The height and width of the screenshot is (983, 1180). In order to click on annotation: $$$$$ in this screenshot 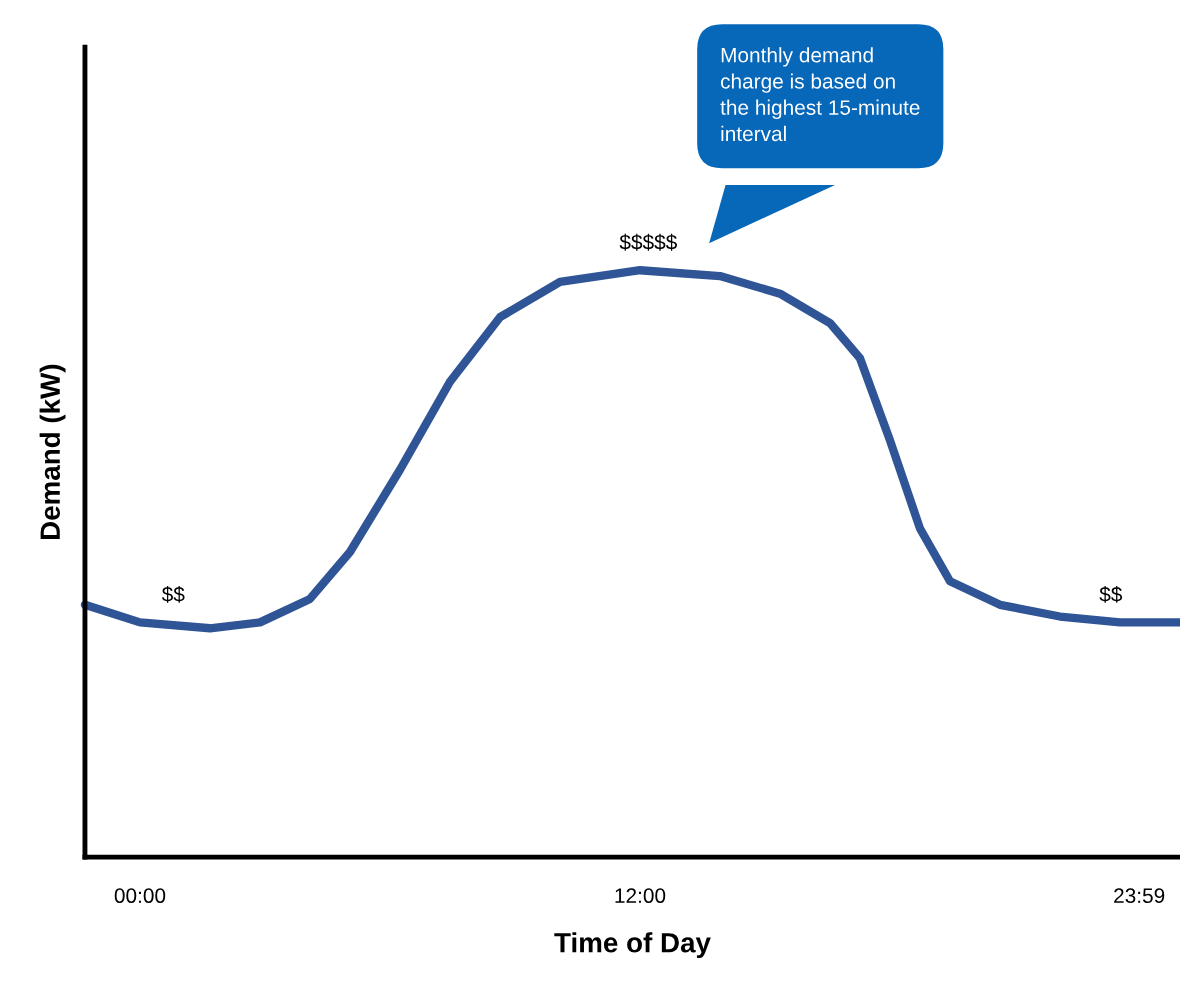, I will do `click(648, 242)`.